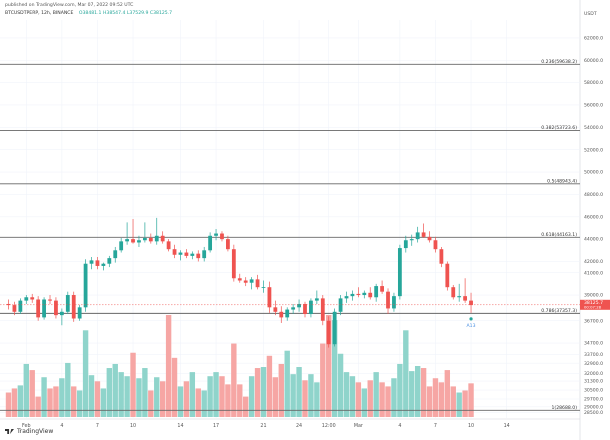 The image size is (610, 440). I want to click on y-tick-label: 56000.0, so click(593, 106).